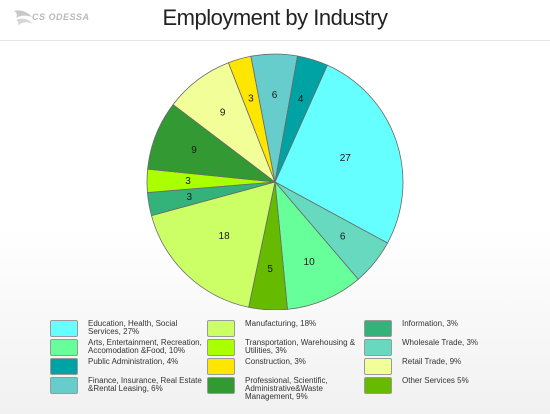  What do you see at coordinates (435, 380) in the screenshot?
I see `legend-label: Other Services 5%` at bounding box center [435, 380].